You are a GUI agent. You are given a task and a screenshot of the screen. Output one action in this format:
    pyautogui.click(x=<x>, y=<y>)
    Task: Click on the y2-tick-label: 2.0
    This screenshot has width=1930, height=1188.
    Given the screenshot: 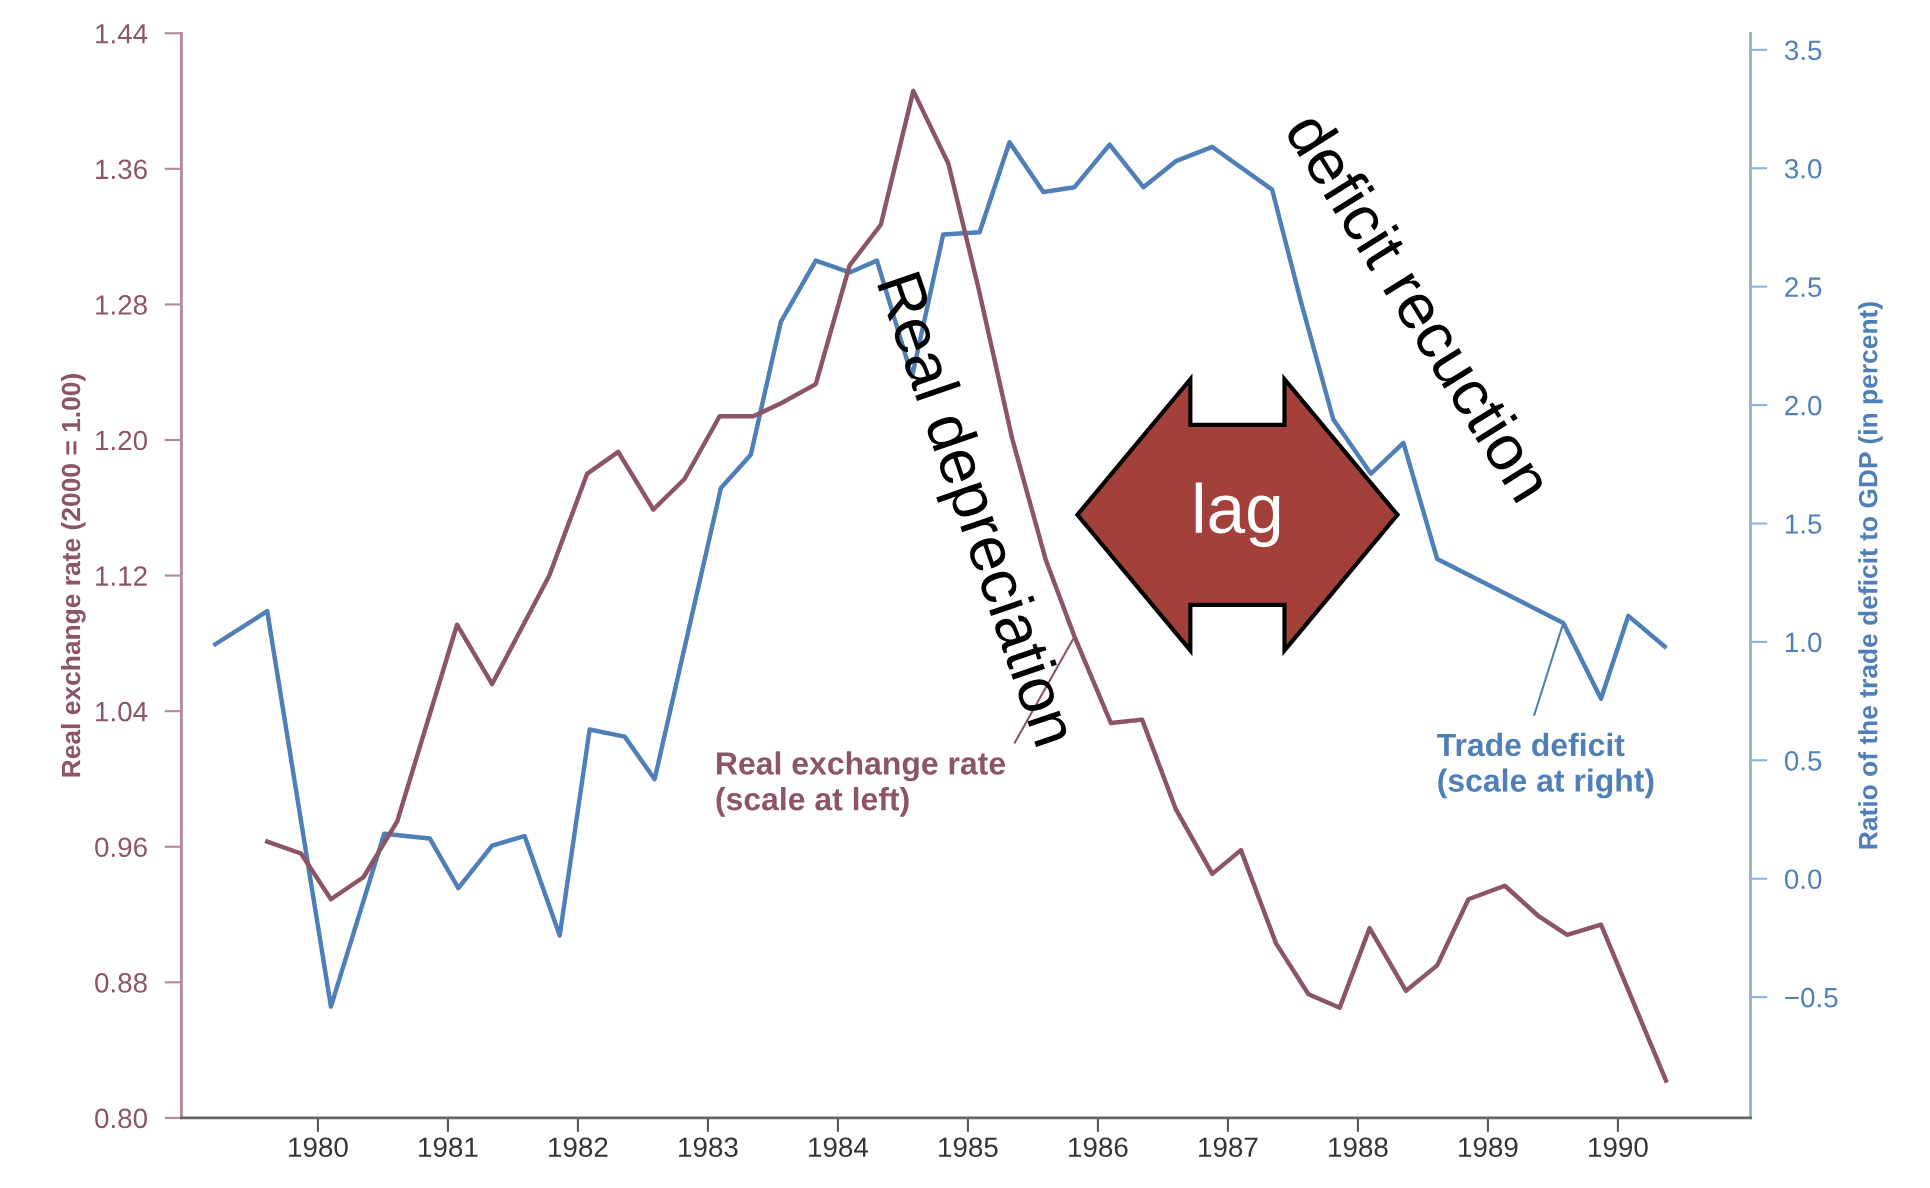 What is the action you would take?
    pyautogui.click(x=1803, y=405)
    